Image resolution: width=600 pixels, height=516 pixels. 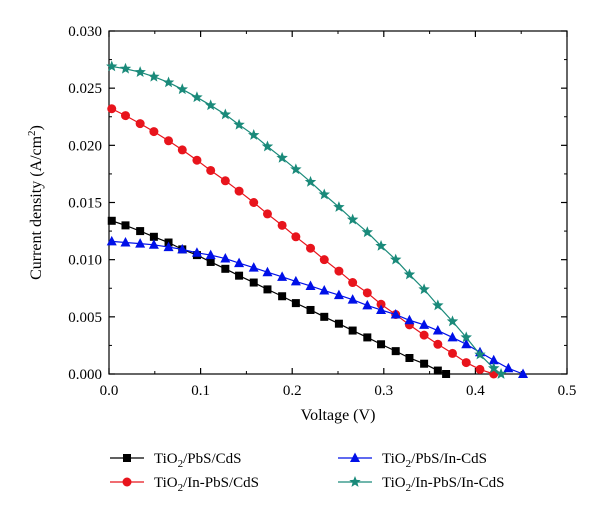 I want to click on y-axis-title-sup: 2, so click(x=32, y=133).